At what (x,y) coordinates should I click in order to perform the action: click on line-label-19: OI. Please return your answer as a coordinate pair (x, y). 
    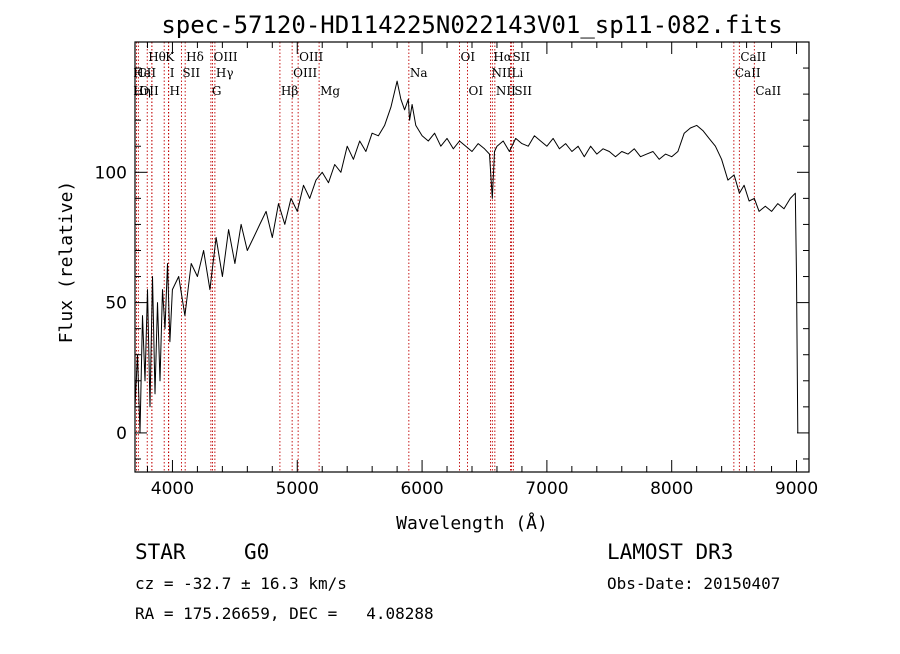
    Looking at the image, I should click on (476, 91).